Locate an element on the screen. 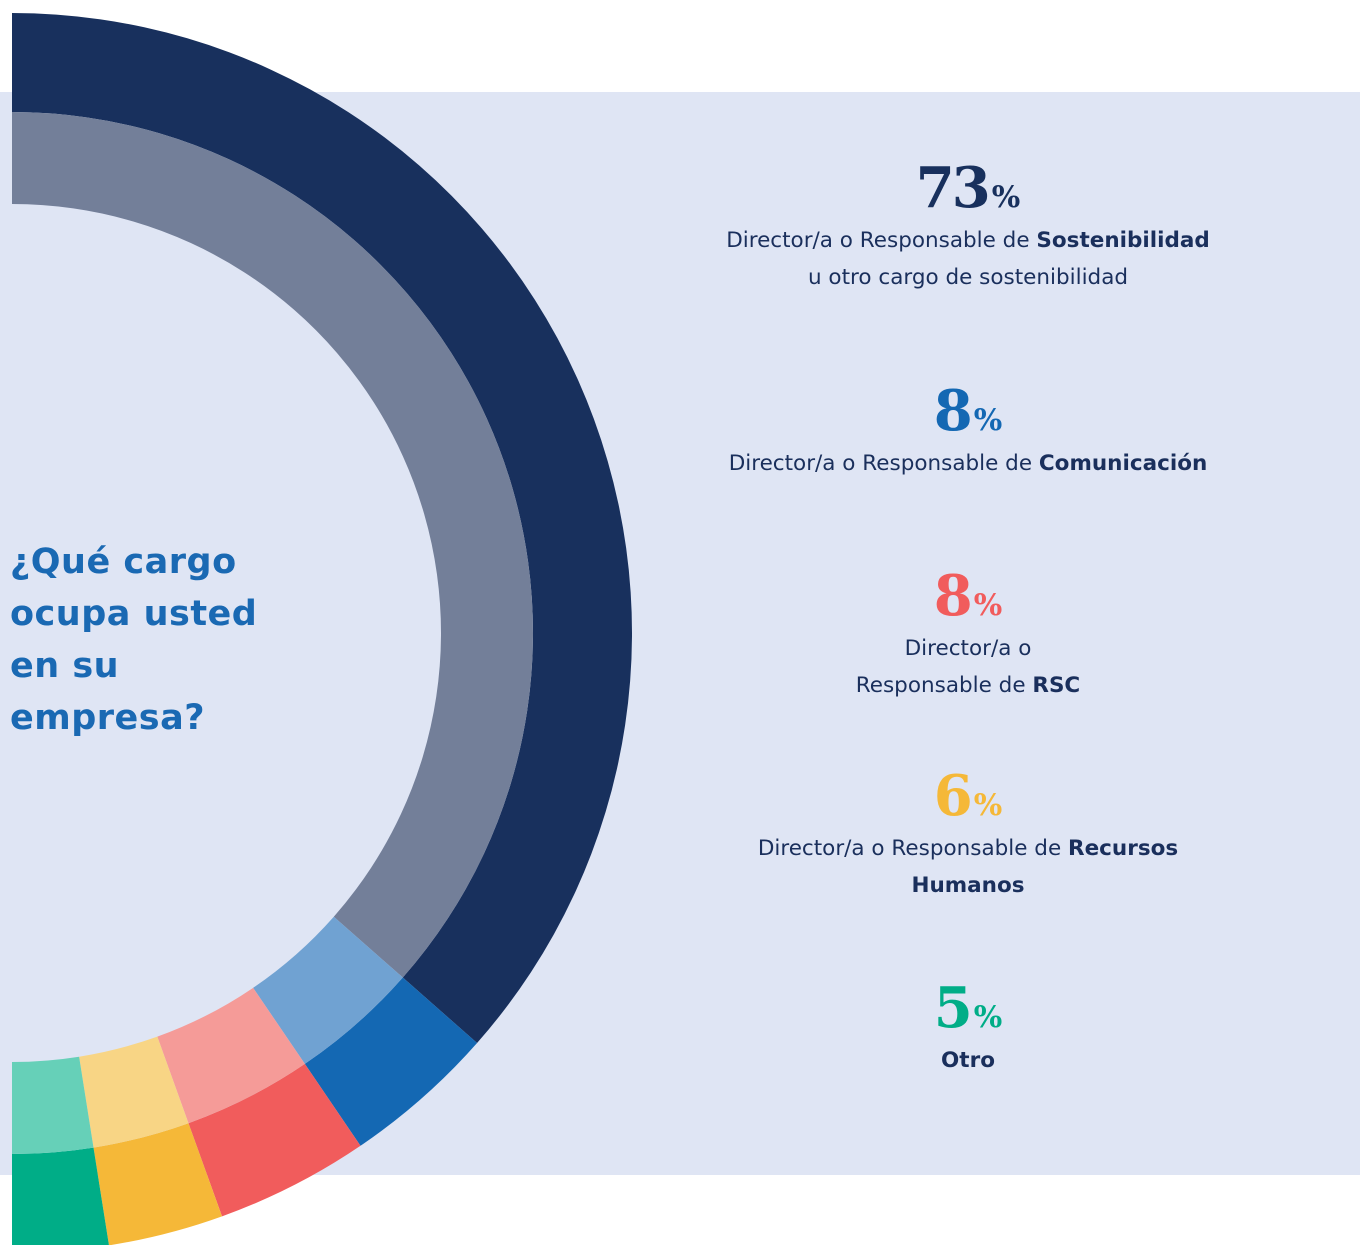 The image size is (1360, 1245). donut-slice-2-inner is located at coordinates (328, 990).